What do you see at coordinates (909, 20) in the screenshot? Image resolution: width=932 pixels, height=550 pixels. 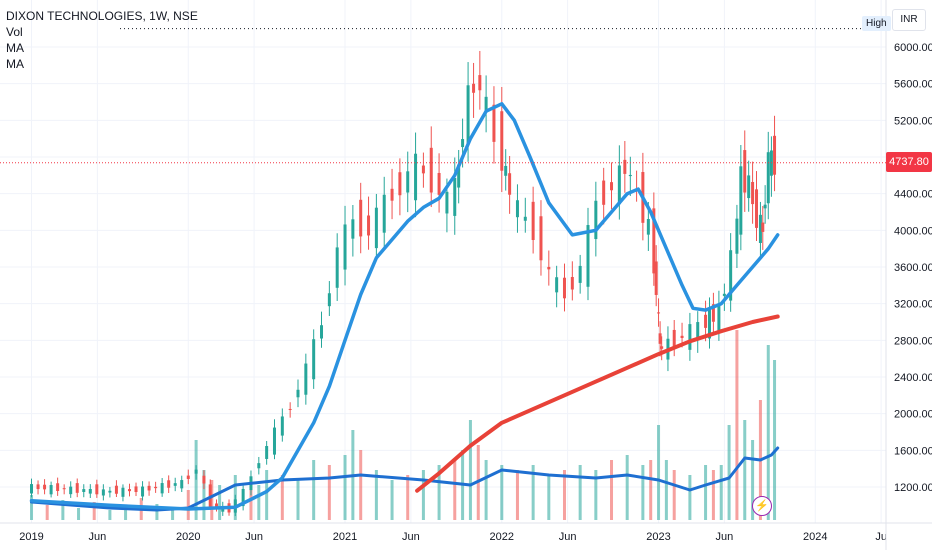 I see `currency-selector: INR` at bounding box center [909, 20].